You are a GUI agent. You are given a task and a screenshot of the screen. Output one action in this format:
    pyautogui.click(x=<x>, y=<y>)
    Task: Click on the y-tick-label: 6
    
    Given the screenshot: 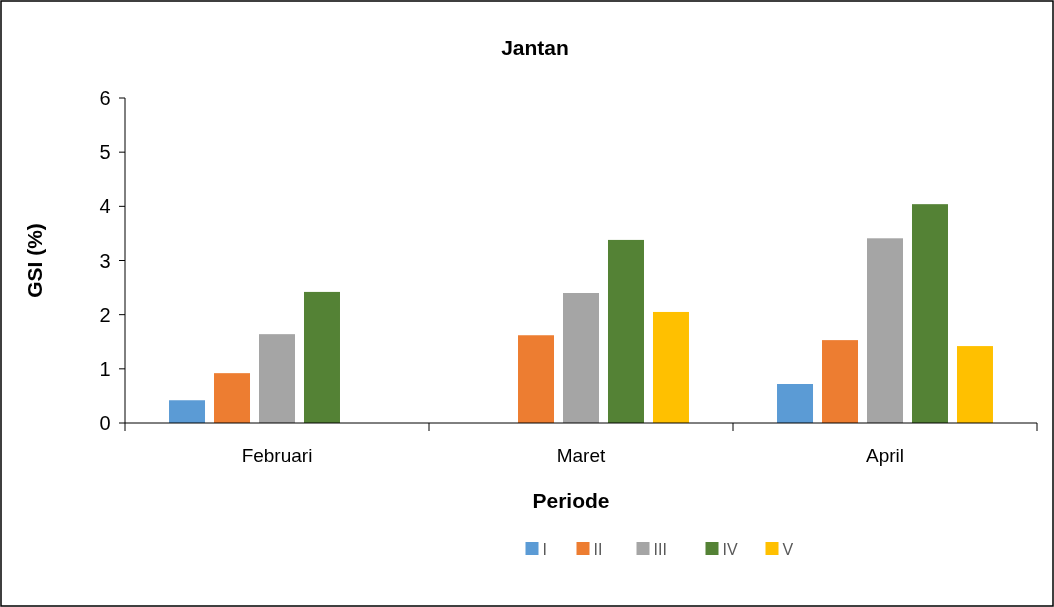 What is the action you would take?
    pyautogui.click(x=105, y=98)
    